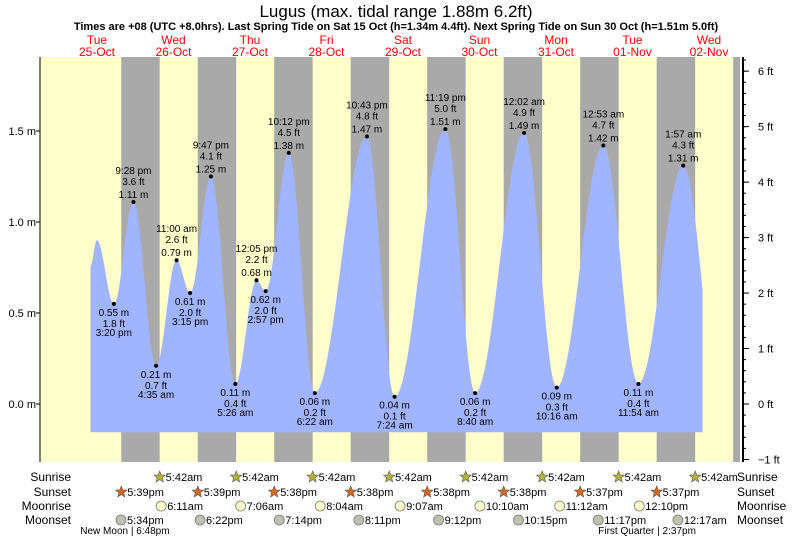 The width and height of the screenshot is (793, 539). Describe the element at coordinates (445, 109) in the screenshot. I see `tide-ft-label: 5.0 ft` at that location.